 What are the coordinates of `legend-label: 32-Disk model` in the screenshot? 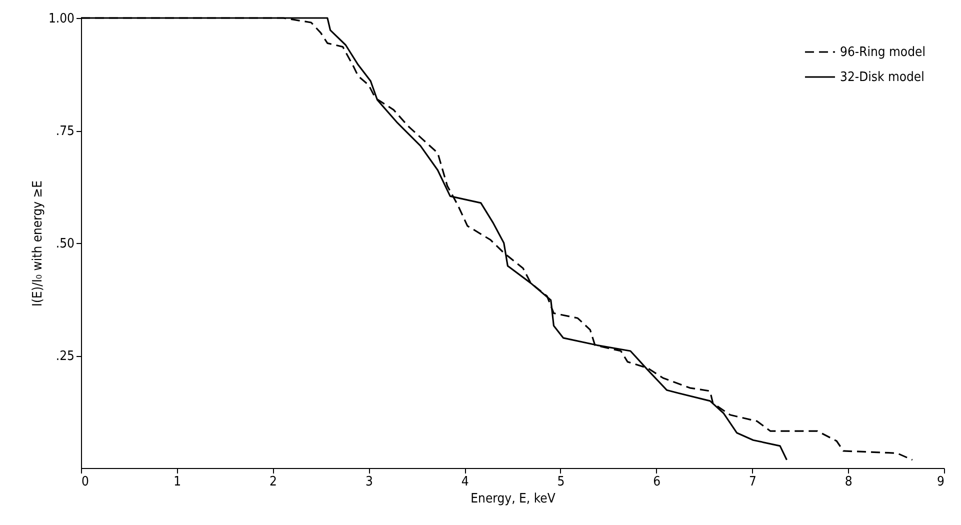 It's located at (882, 77).